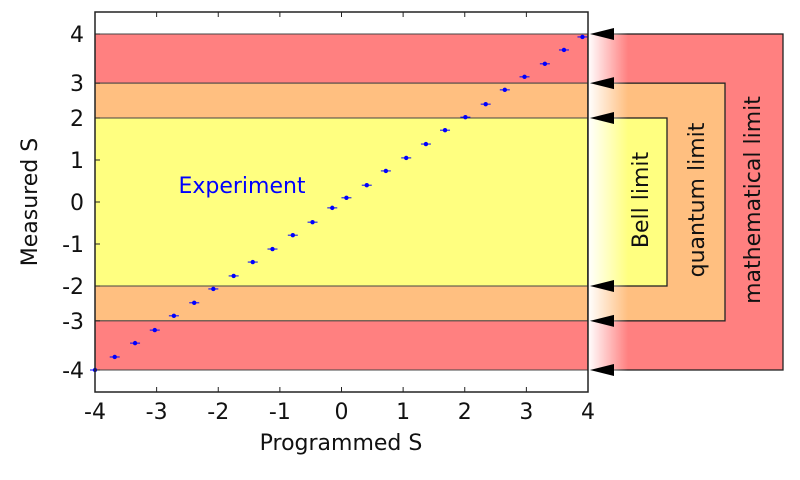 The width and height of the screenshot is (800, 480). I want to click on y-tick-label: -2, so click(73, 287).